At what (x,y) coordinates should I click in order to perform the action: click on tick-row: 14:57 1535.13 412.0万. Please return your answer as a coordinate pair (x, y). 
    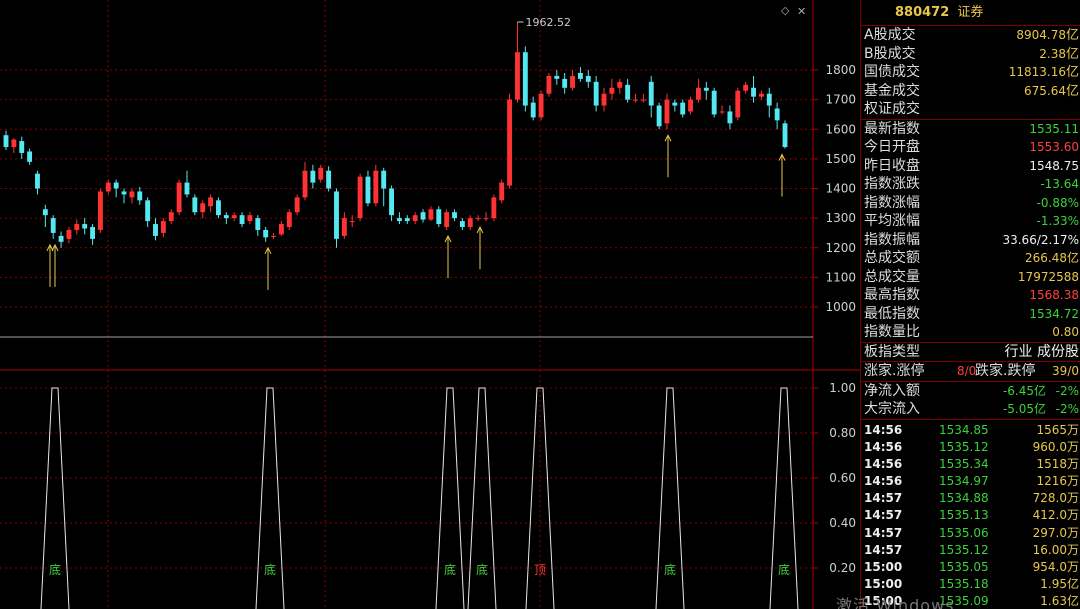
    Looking at the image, I should click on (970, 515).